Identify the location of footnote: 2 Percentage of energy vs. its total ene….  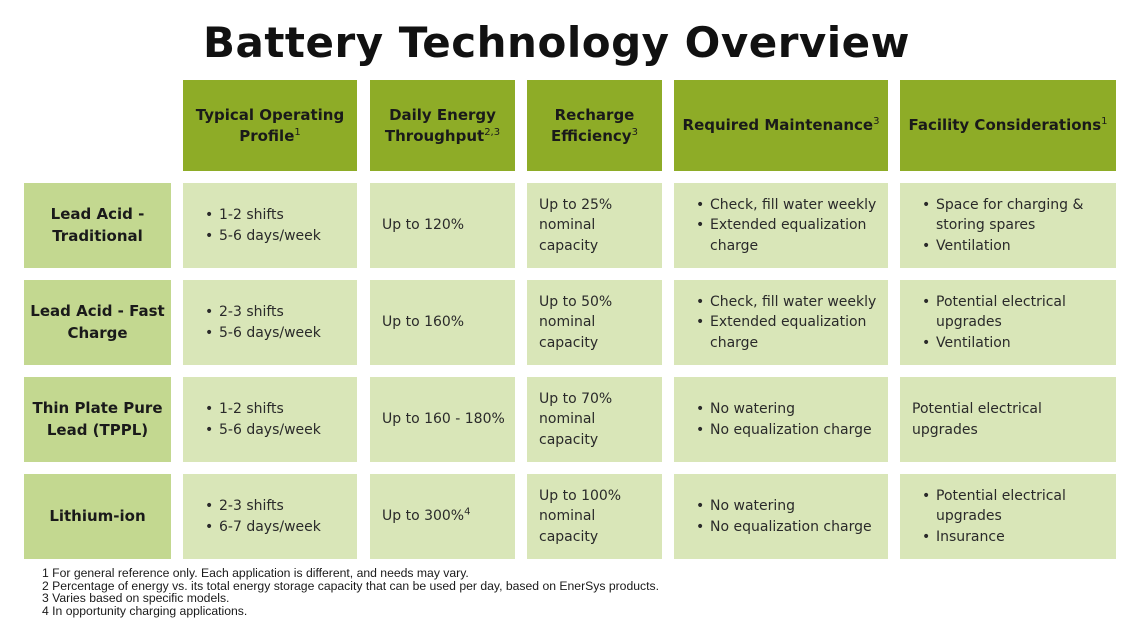
(350, 585).